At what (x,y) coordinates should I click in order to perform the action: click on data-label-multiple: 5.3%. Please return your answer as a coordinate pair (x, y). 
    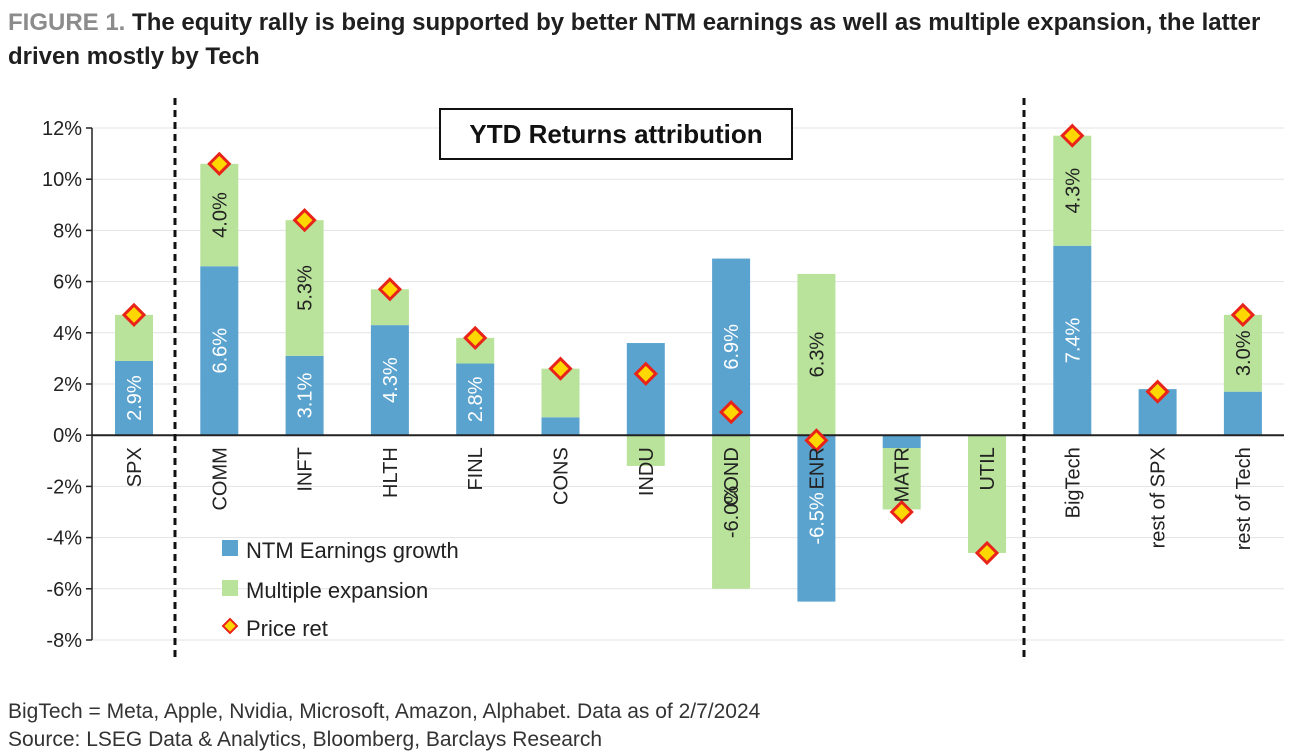
    Looking at the image, I should click on (306, 288).